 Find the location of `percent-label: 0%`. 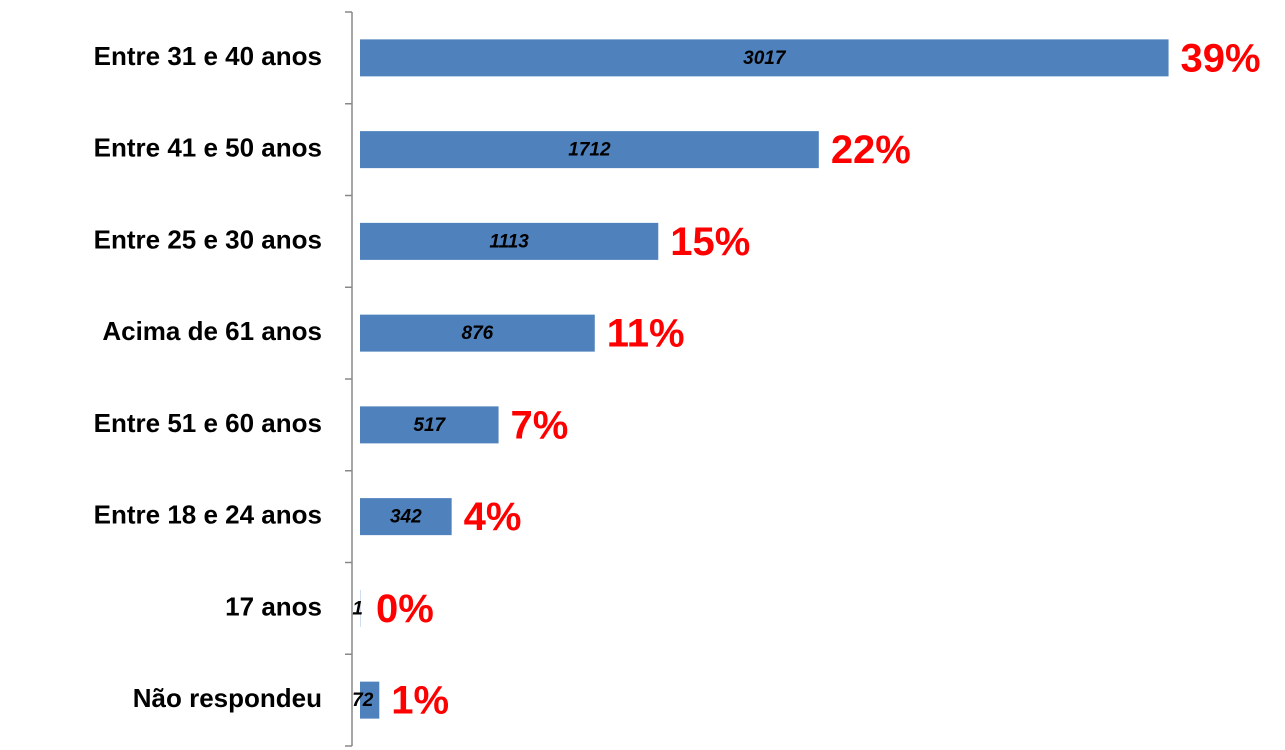

percent-label: 0% is located at coordinates (405, 609).